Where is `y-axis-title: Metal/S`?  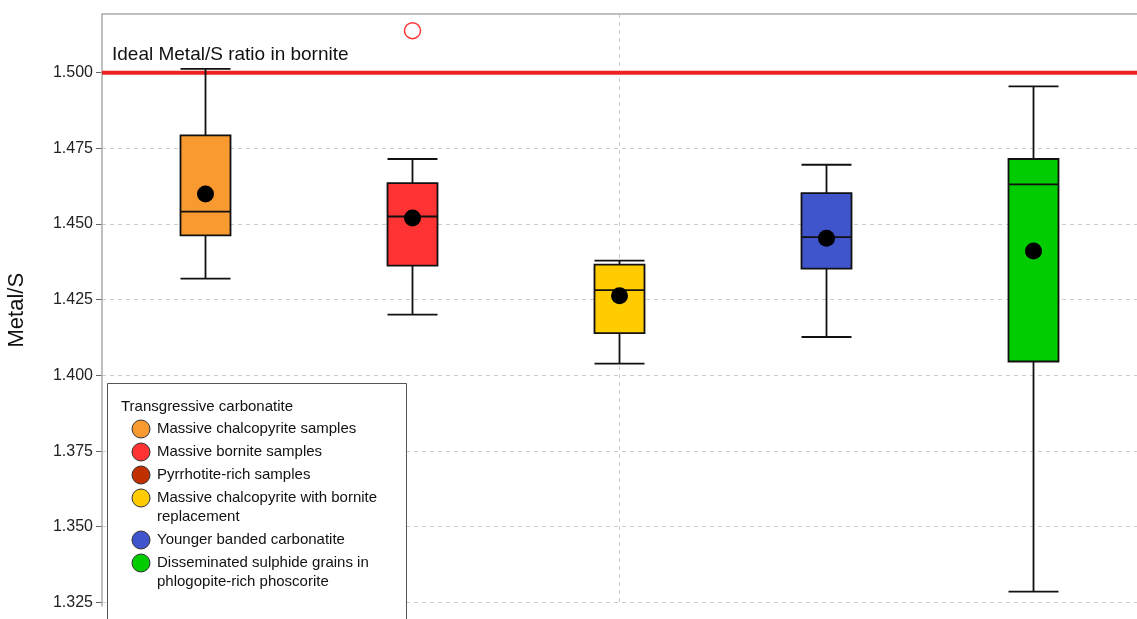
y-axis-title: Metal/S is located at coordinates (16, 310).